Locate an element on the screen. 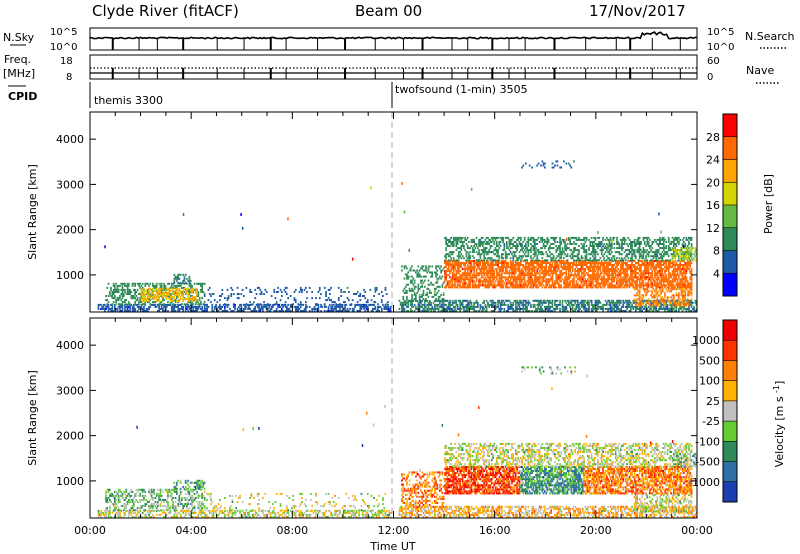  nave-tick-bottom: 0 is located at coordinates (710, 77).